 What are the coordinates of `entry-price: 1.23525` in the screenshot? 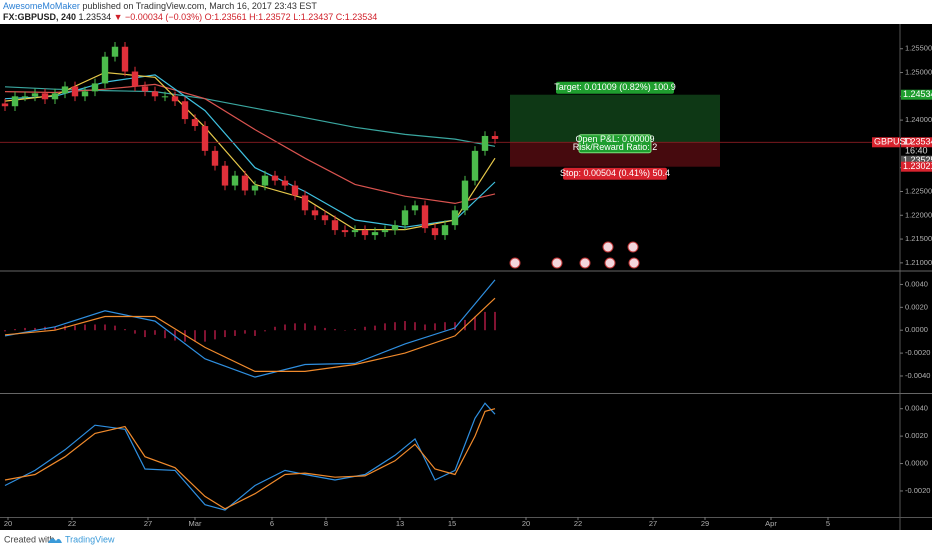 It's located at (917, 160).